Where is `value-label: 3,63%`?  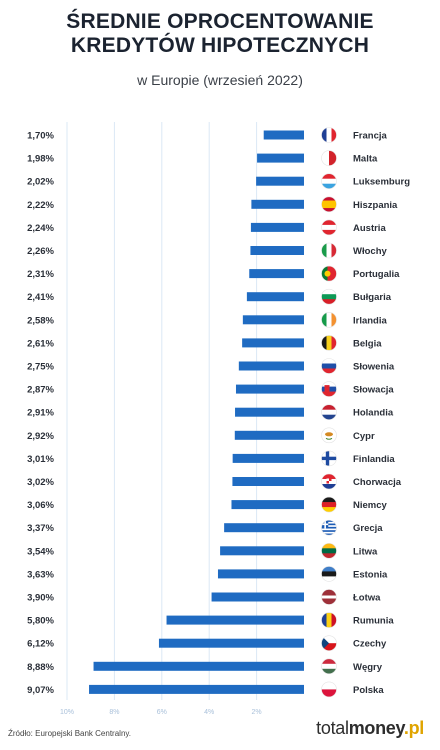 value-label: 3,63% is located at coordinates (40, 574).